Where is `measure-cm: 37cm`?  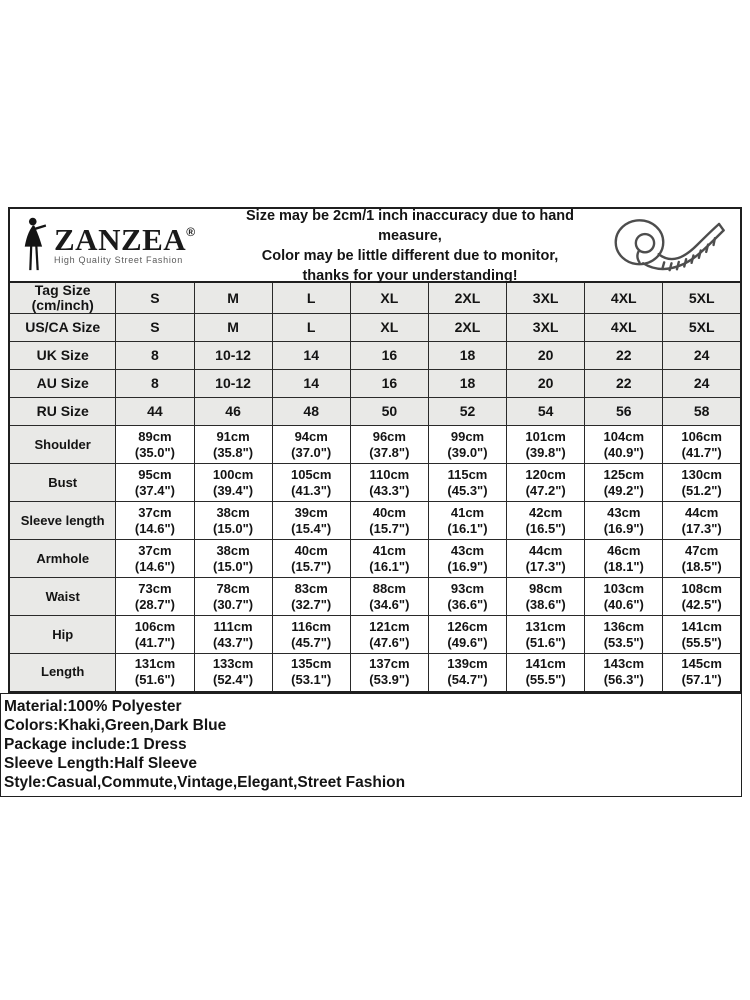 measure-cm: 37cm is located at coordinates (155, 512).